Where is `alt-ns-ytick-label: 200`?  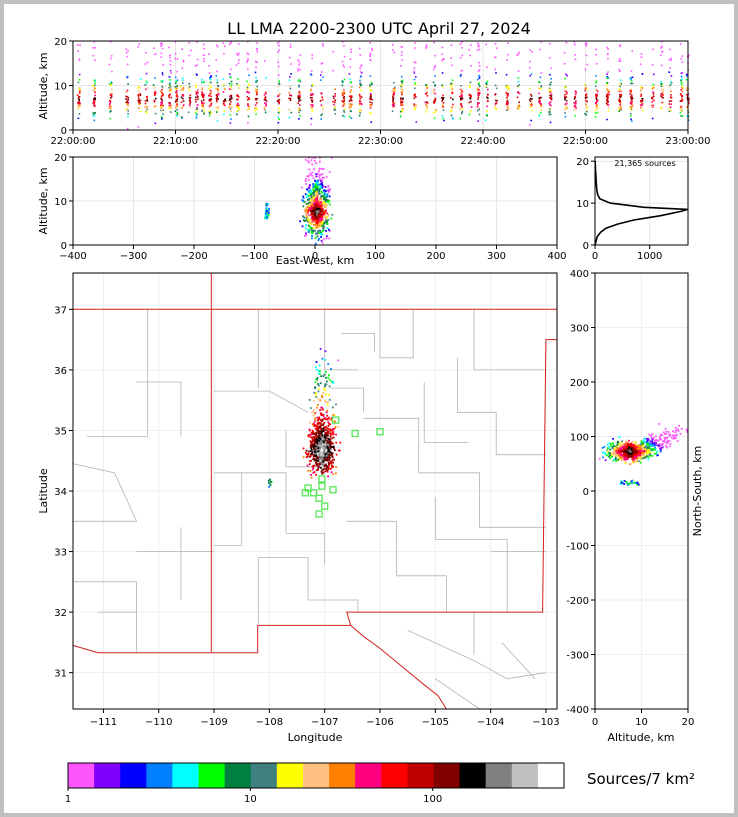
alt-ns-ytick-label: 200 is located at coordinates (579, 383).